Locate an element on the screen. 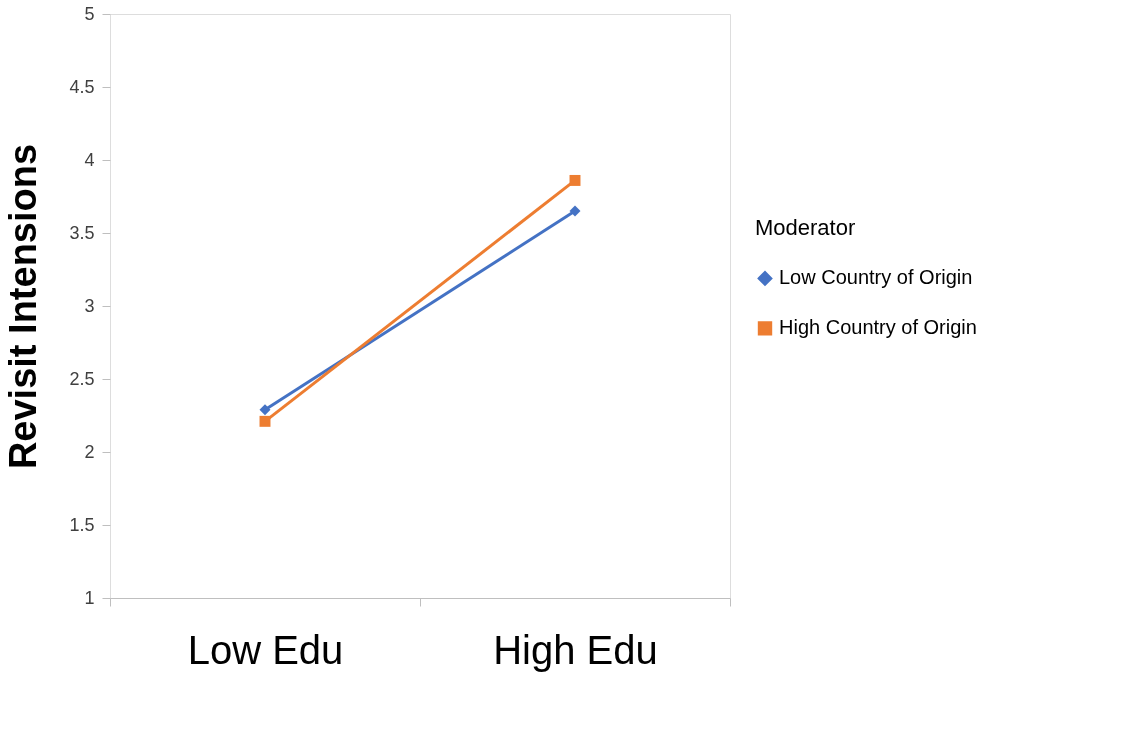  x-tick-label: High Edu is located at coordinates (575, 649).